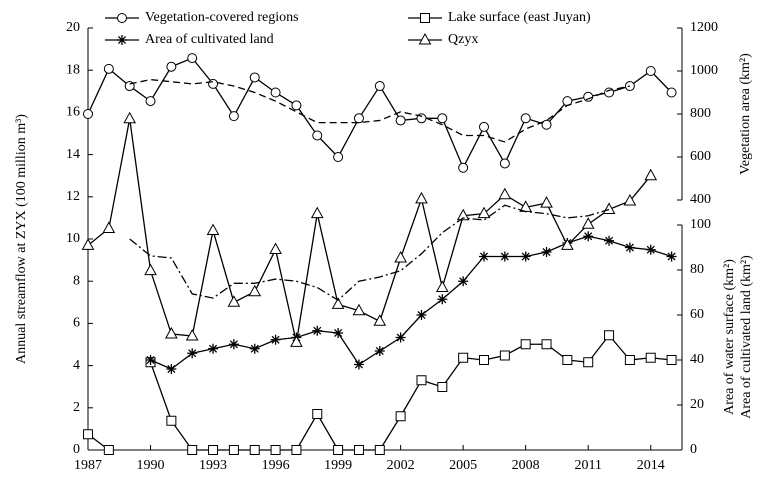  Describe the element at coordinates (519, 17) in the screenshot. I see `legend-label: Lake surface (east Juyan)` at that location.